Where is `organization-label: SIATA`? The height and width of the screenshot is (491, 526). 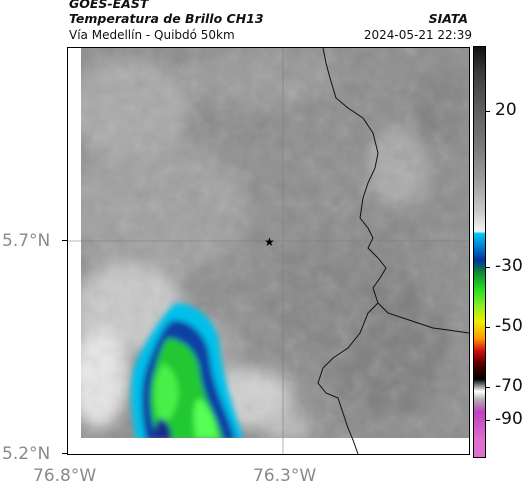 organization-label: SIATA is located at coordinates (448, 18).